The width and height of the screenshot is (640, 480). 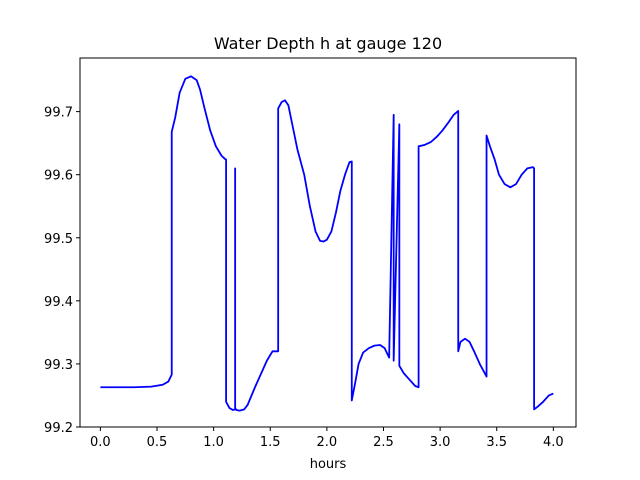 I want to click on x-tick-label: 4.0, so click(x=553, y=442).